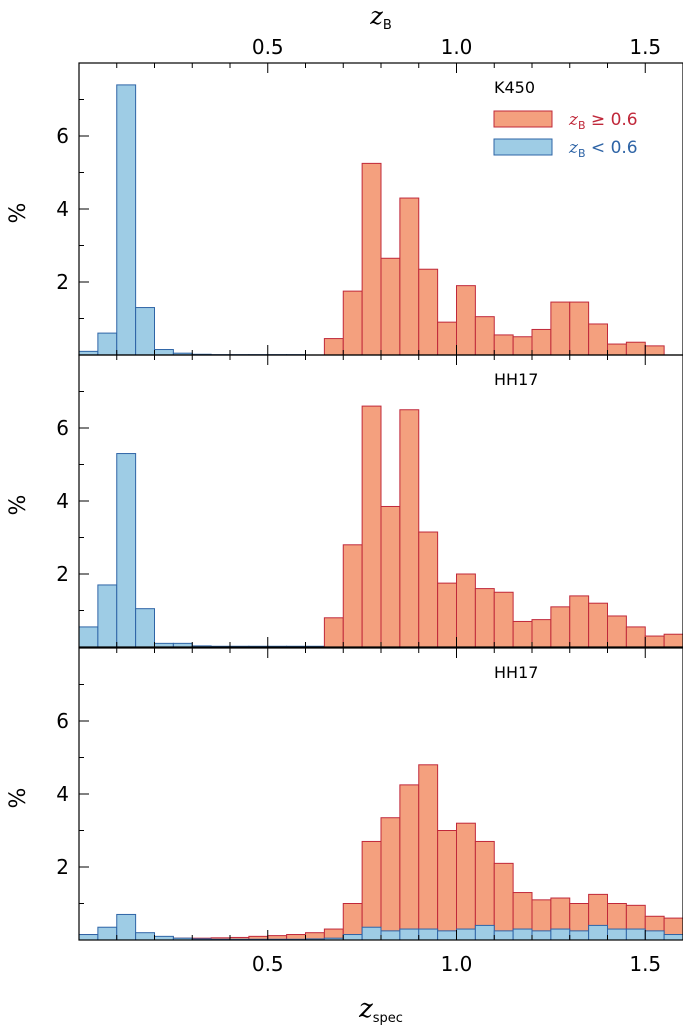  Describe the element at coordinates (365, 1009) in the screenshot. I see `bottom-axis-label-main: z` at that location.